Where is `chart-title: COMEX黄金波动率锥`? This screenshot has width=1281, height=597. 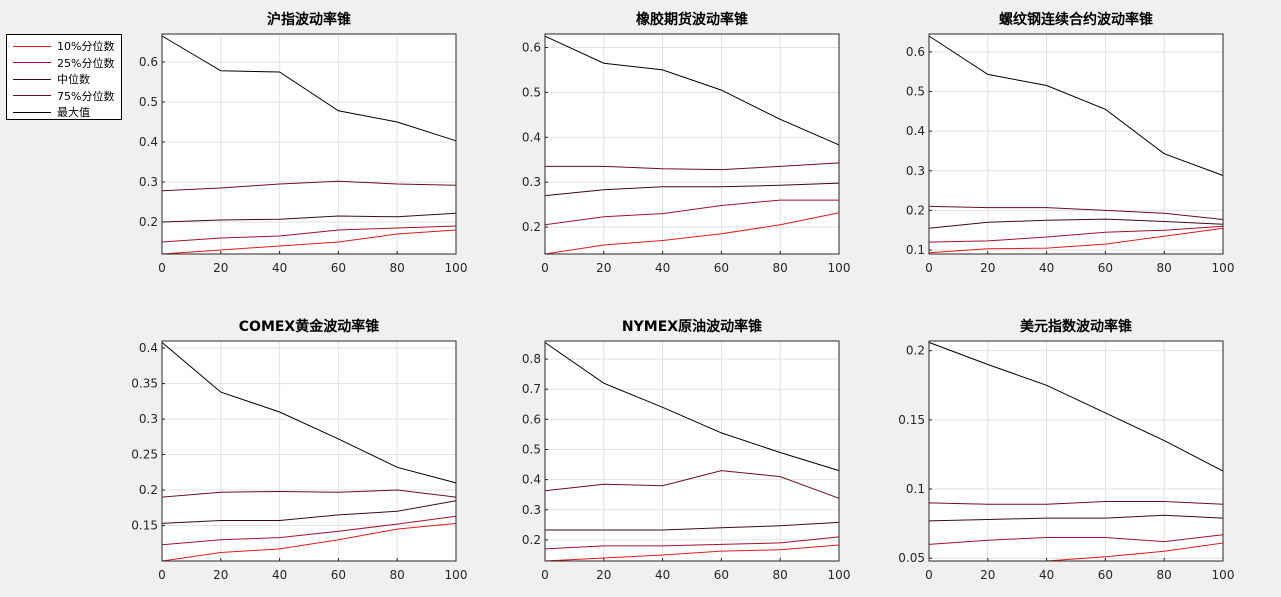 chart-title: COMEX黄金波动率锥 is located at coordinates (309, 326).